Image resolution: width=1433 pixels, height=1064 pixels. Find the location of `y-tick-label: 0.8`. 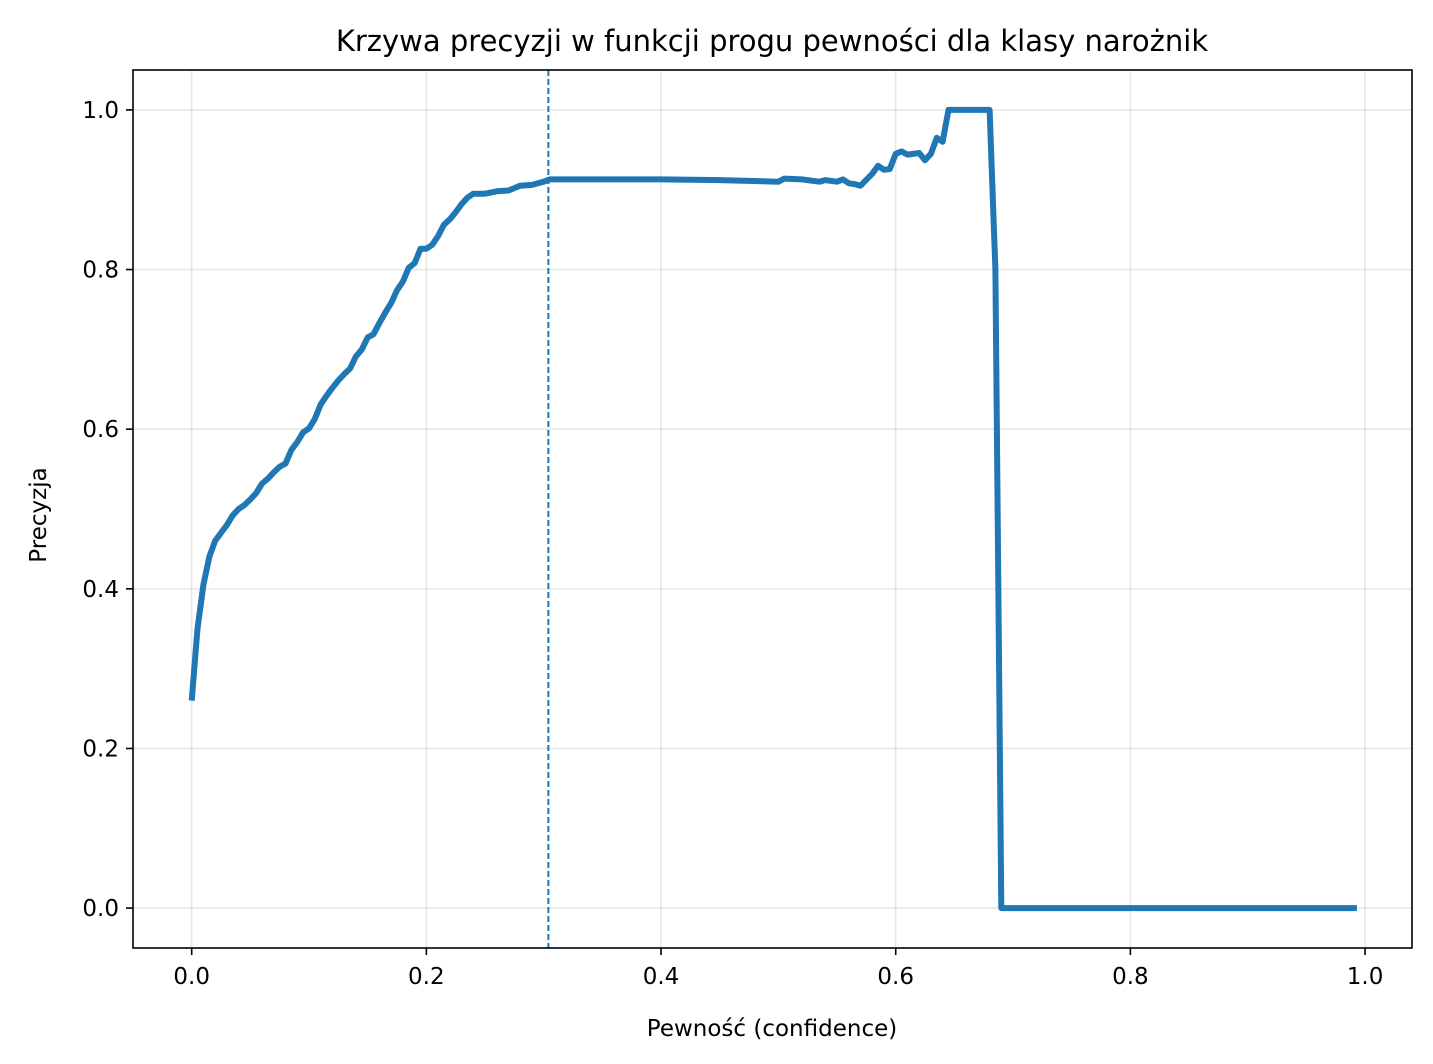

y-tick-label: 0.8 is located at coordinates (100, 271).